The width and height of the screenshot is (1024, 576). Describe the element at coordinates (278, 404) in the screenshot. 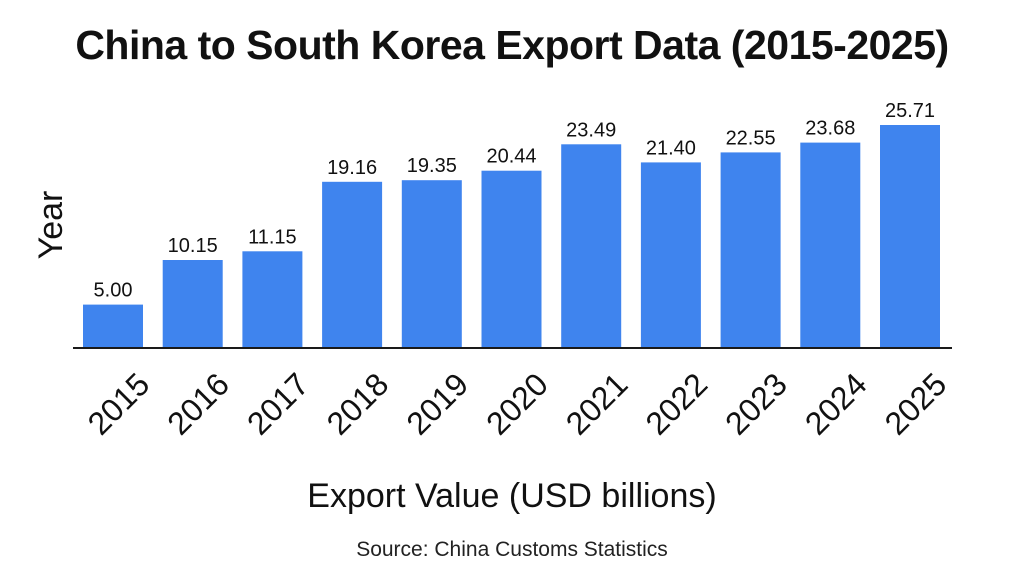

I see `tick-label-2017: 2017` at that location.